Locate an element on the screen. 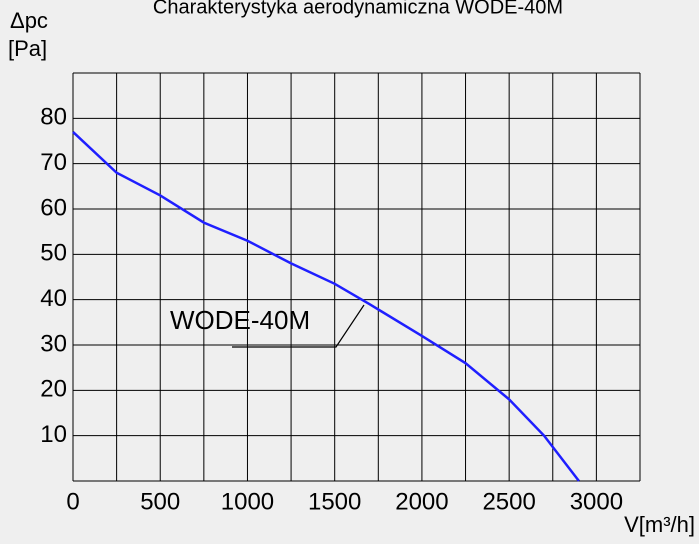 The height and width of the screenshot is (544, 699). y-axis-unit: [Pa] is located at coordinates (27, 48).